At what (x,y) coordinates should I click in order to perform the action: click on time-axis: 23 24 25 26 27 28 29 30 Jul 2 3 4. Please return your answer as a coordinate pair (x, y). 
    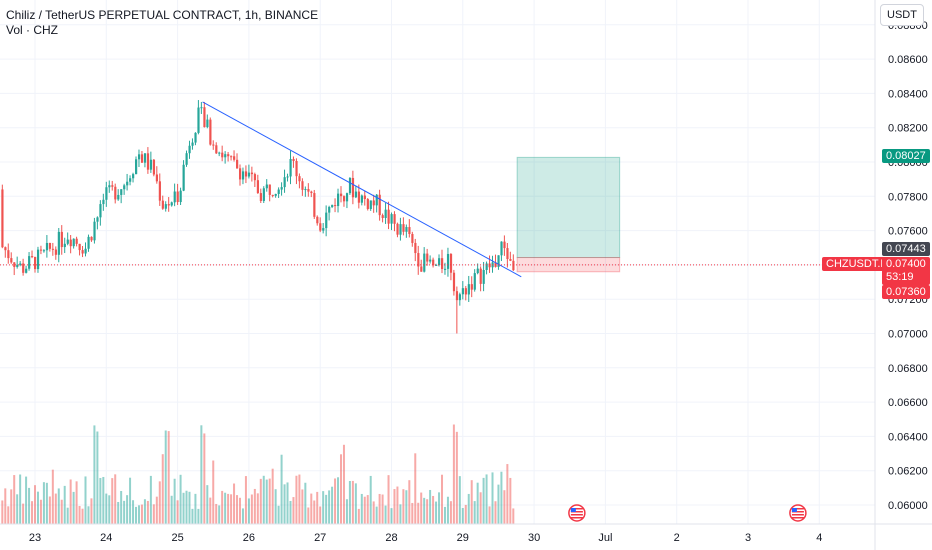
    Looking at the image, I should click on (466, 533).